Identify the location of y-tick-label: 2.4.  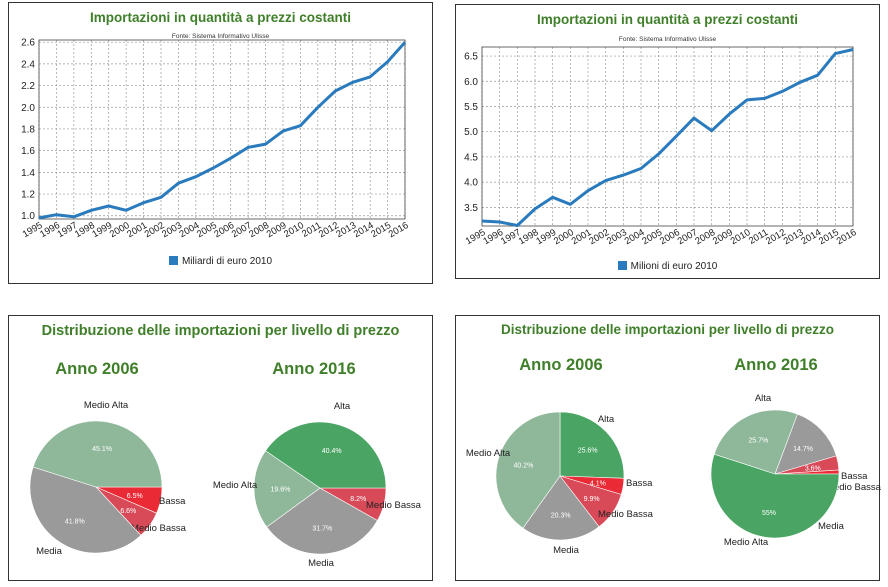
(28, 64).